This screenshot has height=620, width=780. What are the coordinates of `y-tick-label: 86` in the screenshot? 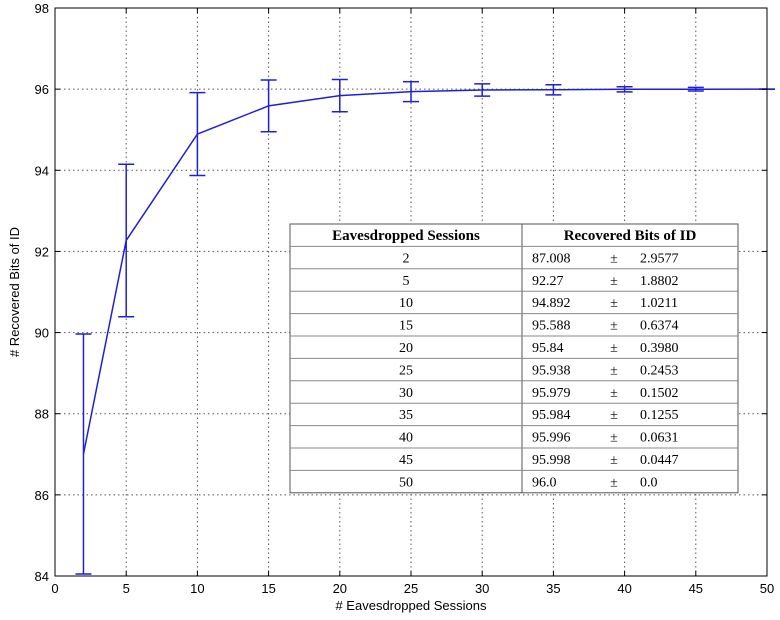 It's located at (42, 495).